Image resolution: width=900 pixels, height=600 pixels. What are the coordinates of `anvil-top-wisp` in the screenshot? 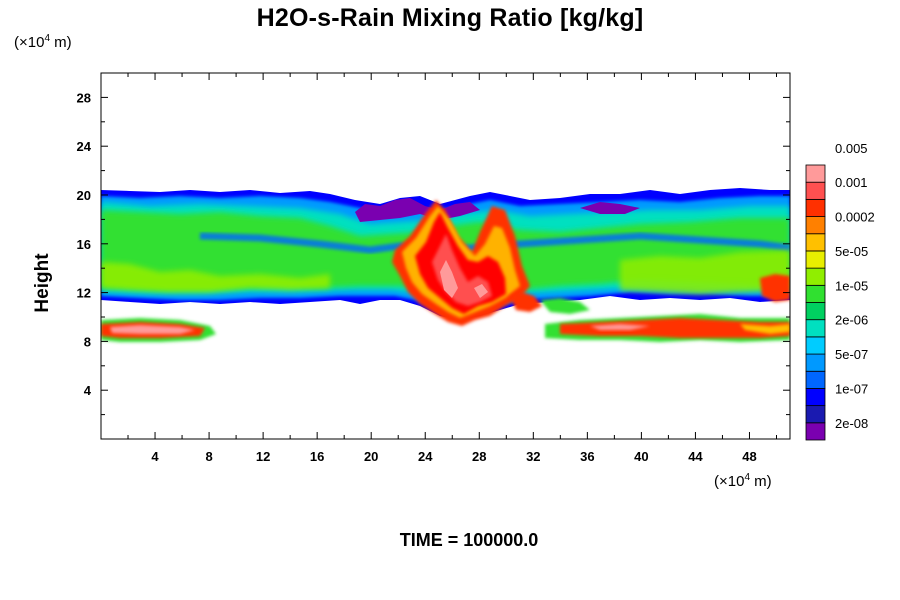 It's located at (417, 210).